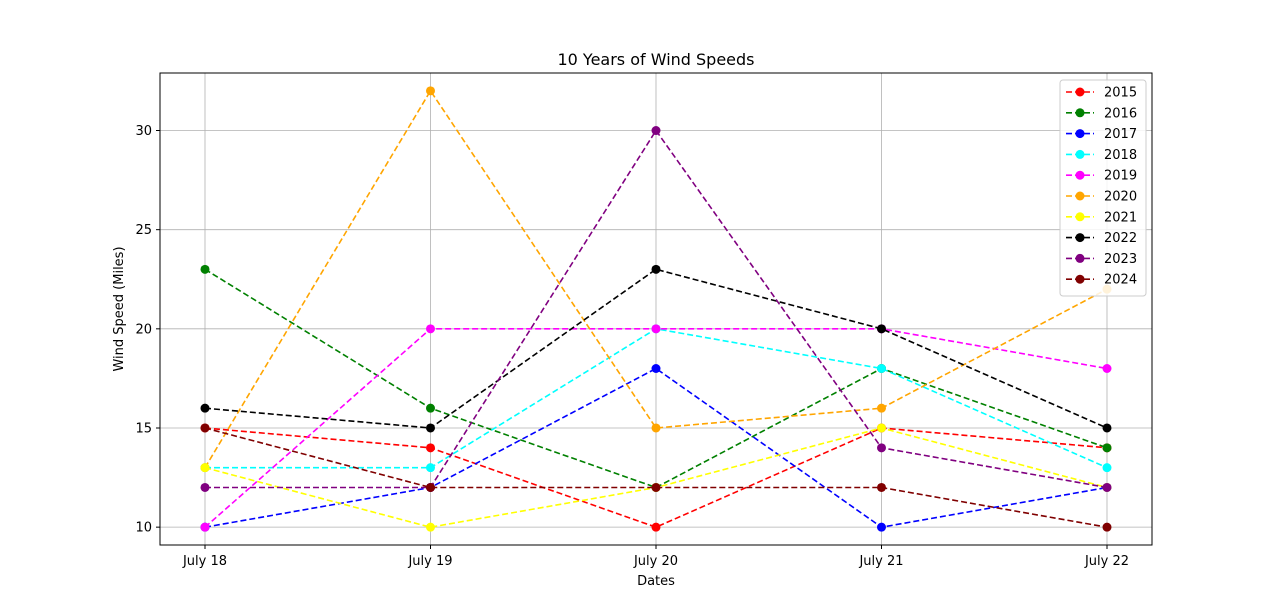 The width and height of the screenshot is (1280, 612). Describe the element at coordinates (1120, 155) in the screenshot. I see `legend-label: 2018` at that location.